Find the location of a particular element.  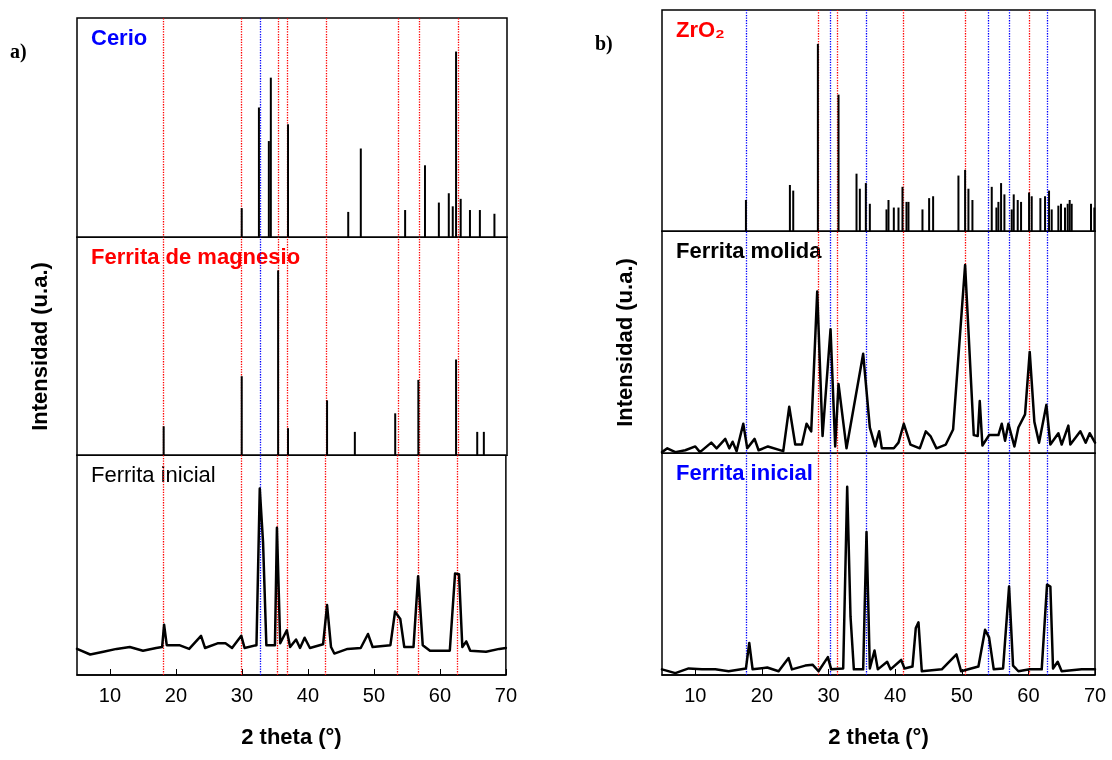

chart-title: Ferrita molida is located at coordinates (749, 250).